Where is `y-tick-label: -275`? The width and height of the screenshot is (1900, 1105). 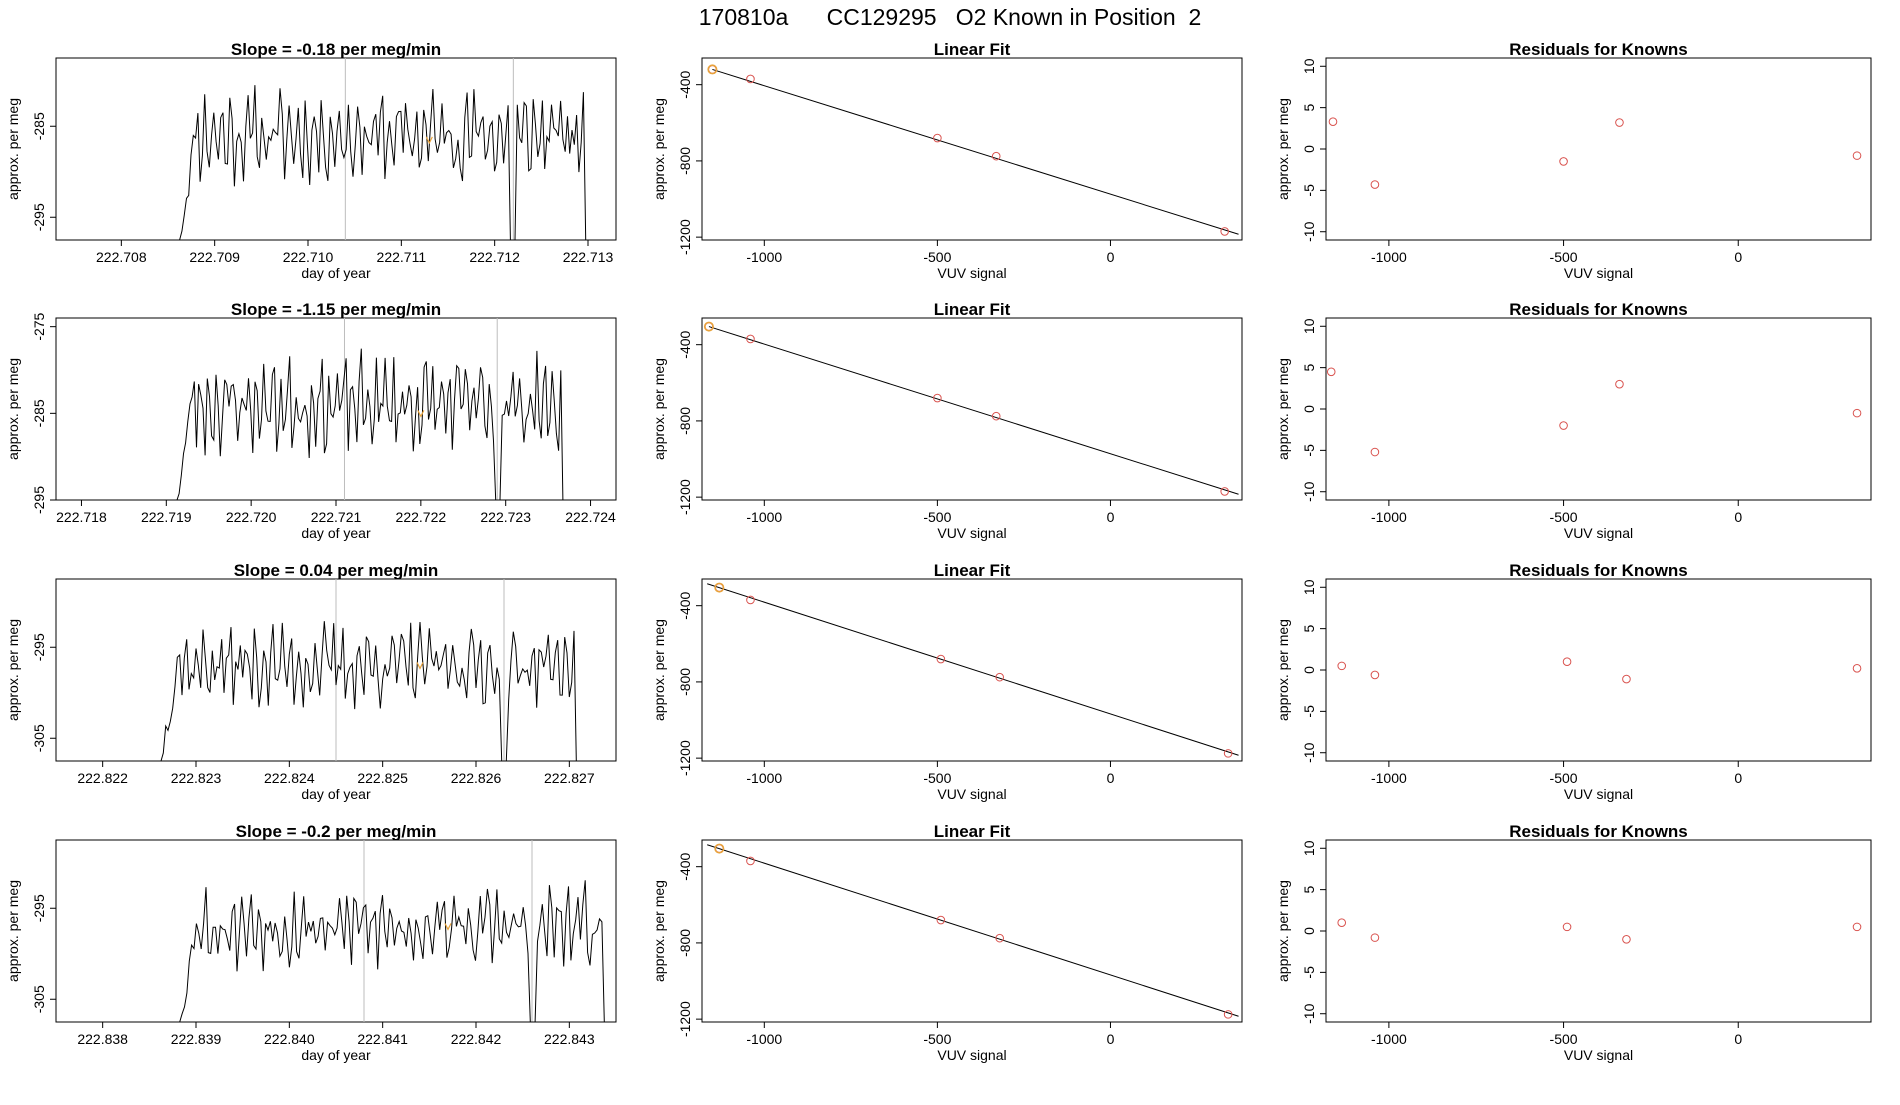 y-tick-label: -275 is located at coordinates (39, 326).